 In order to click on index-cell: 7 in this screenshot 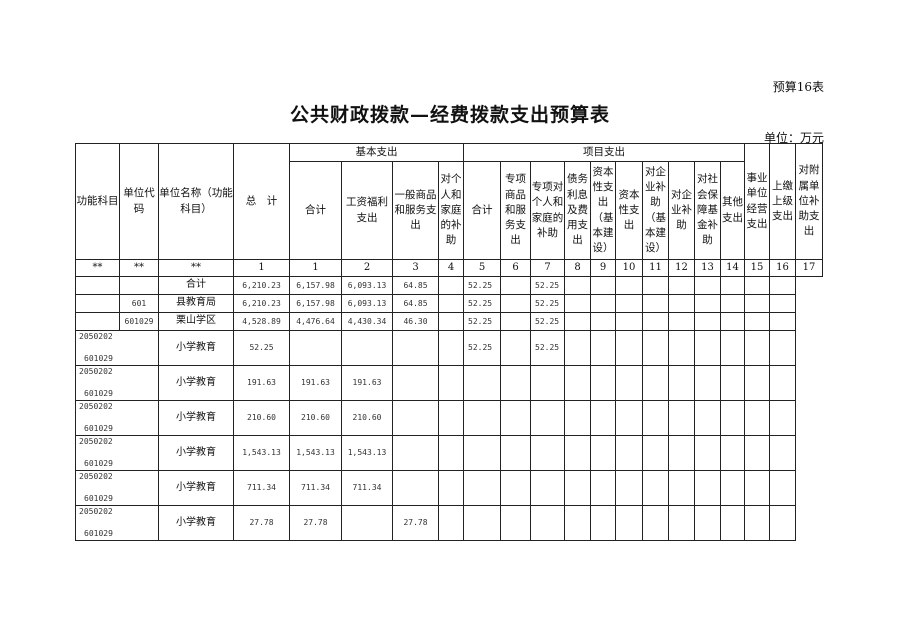, I will do `click(547, 268)`.